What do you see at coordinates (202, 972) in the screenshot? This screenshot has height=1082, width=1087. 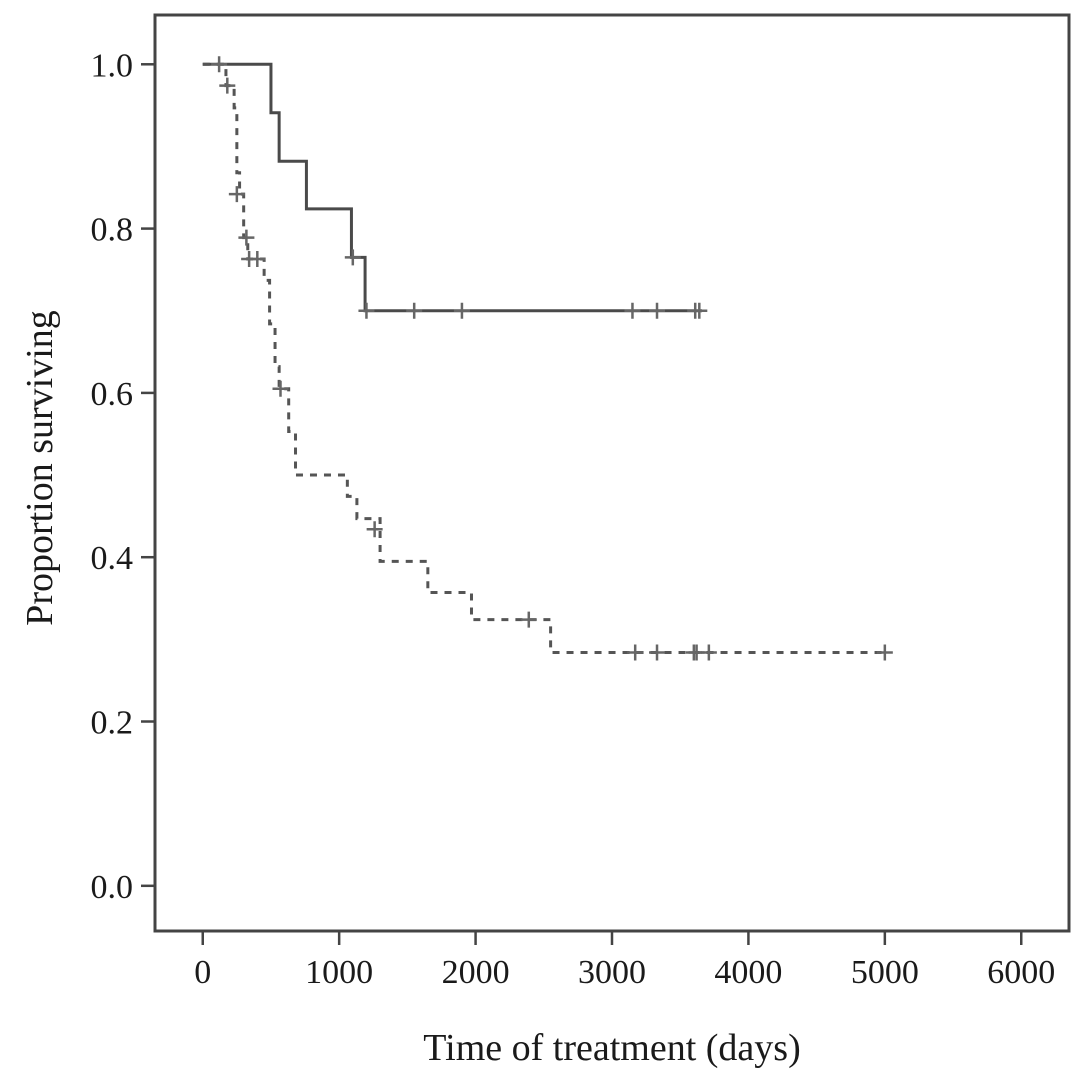 I see `x-tick-label: 0` at bounding box center [202, 972].